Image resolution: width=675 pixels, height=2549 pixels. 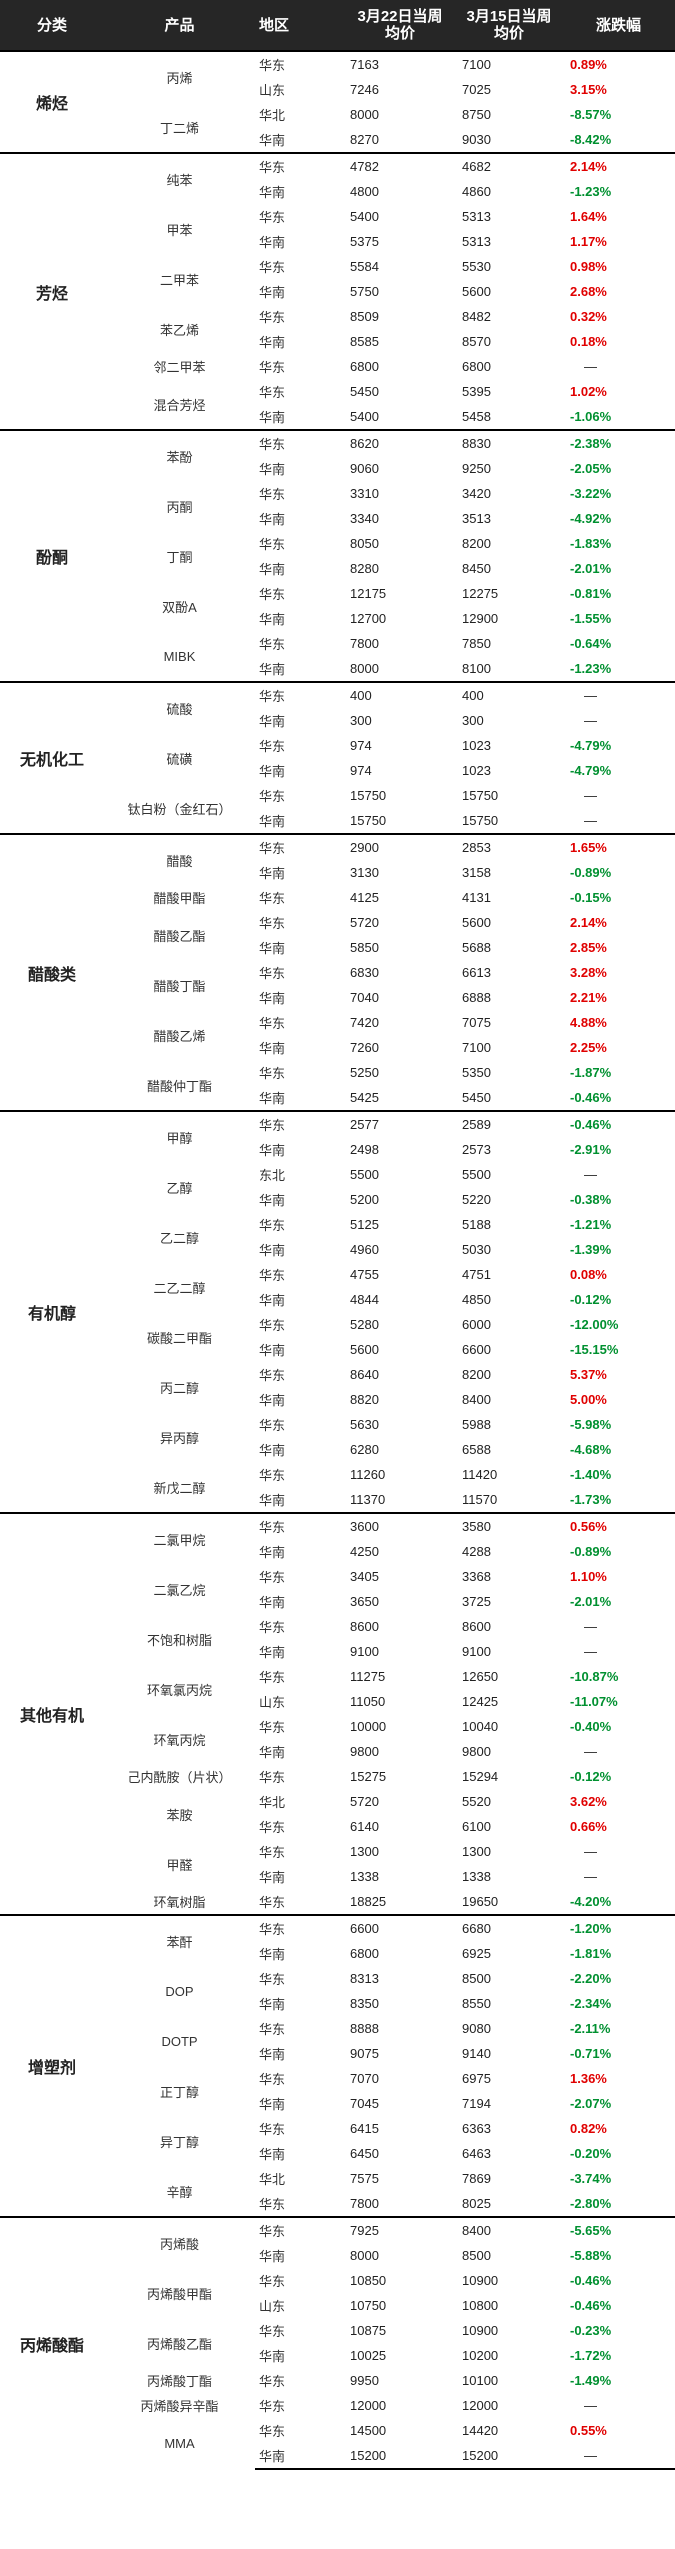 I want to click on week2-price-cell: 6363, so click(x=476, y=2128).